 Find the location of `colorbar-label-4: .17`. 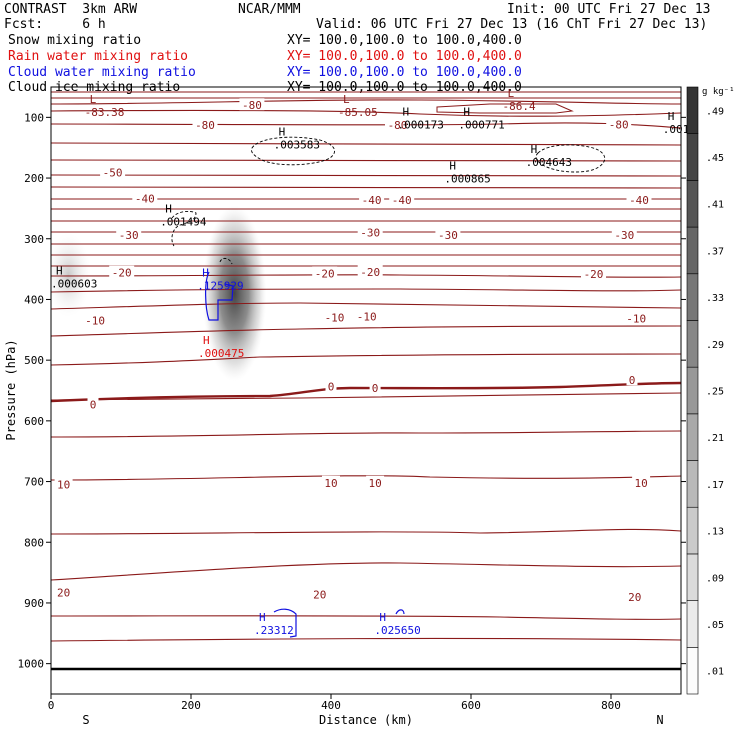

colorbar-label-4: .17 is located at coordinates (715, 485).